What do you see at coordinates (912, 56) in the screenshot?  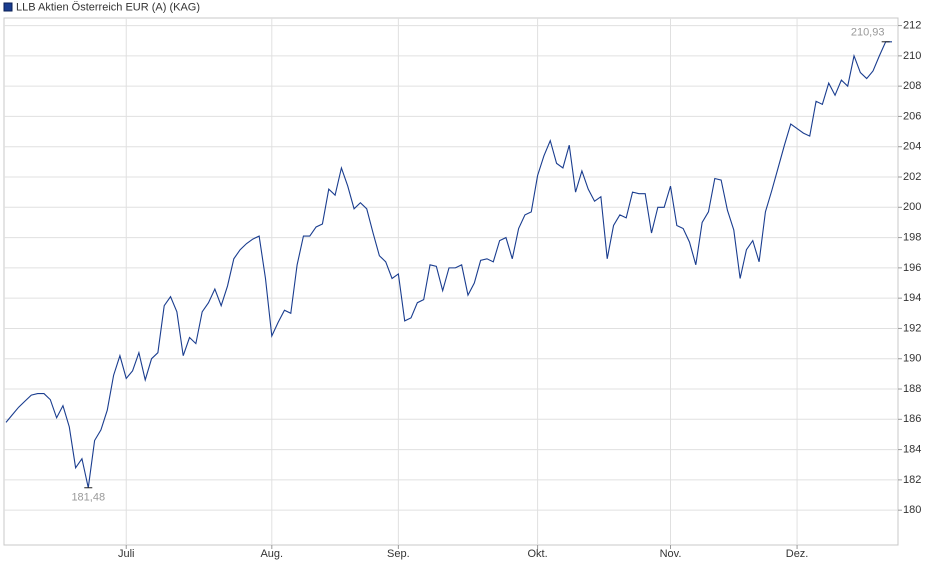 I see `y-tick-label: 210` at bounding box center [912, 56].